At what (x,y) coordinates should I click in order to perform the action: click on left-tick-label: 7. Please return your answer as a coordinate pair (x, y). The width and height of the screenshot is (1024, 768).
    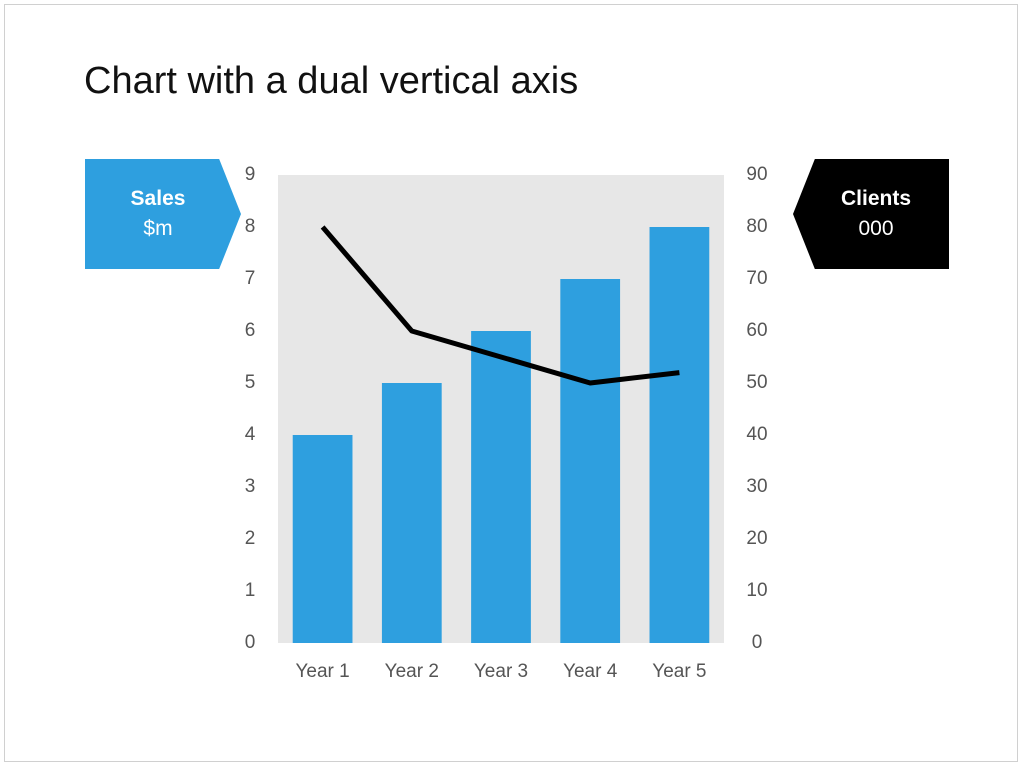
    Looking at the image, I should click on (250, 278).